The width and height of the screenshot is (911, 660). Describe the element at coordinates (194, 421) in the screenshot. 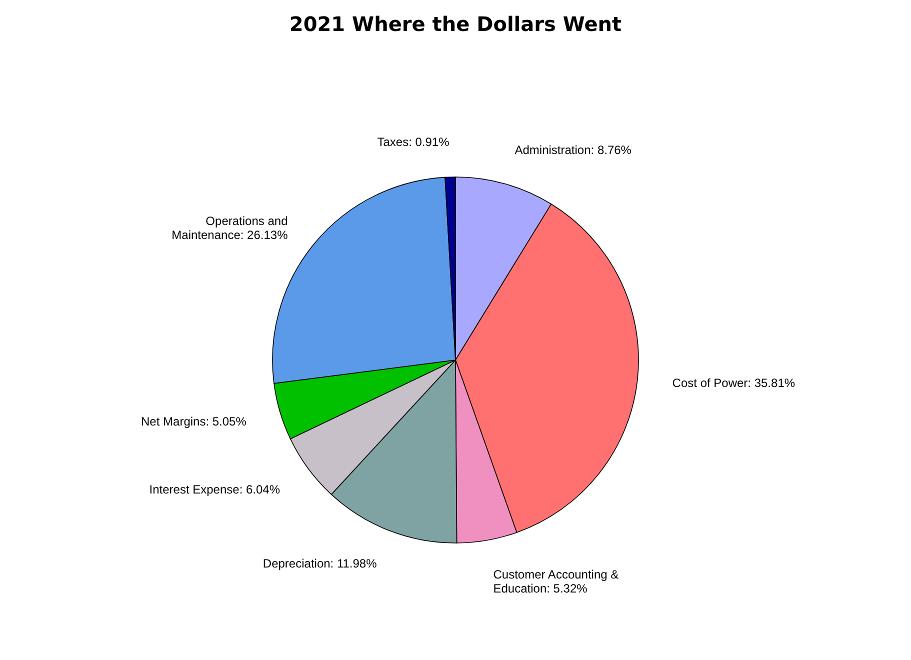

I see `slice-label: Net Margins: 5.05%` at that location.